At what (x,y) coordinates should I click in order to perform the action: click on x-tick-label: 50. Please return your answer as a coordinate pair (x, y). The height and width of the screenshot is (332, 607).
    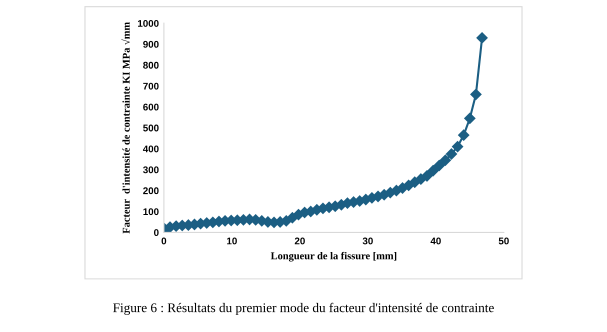
    Looking at the image, I should click on (503, 241).